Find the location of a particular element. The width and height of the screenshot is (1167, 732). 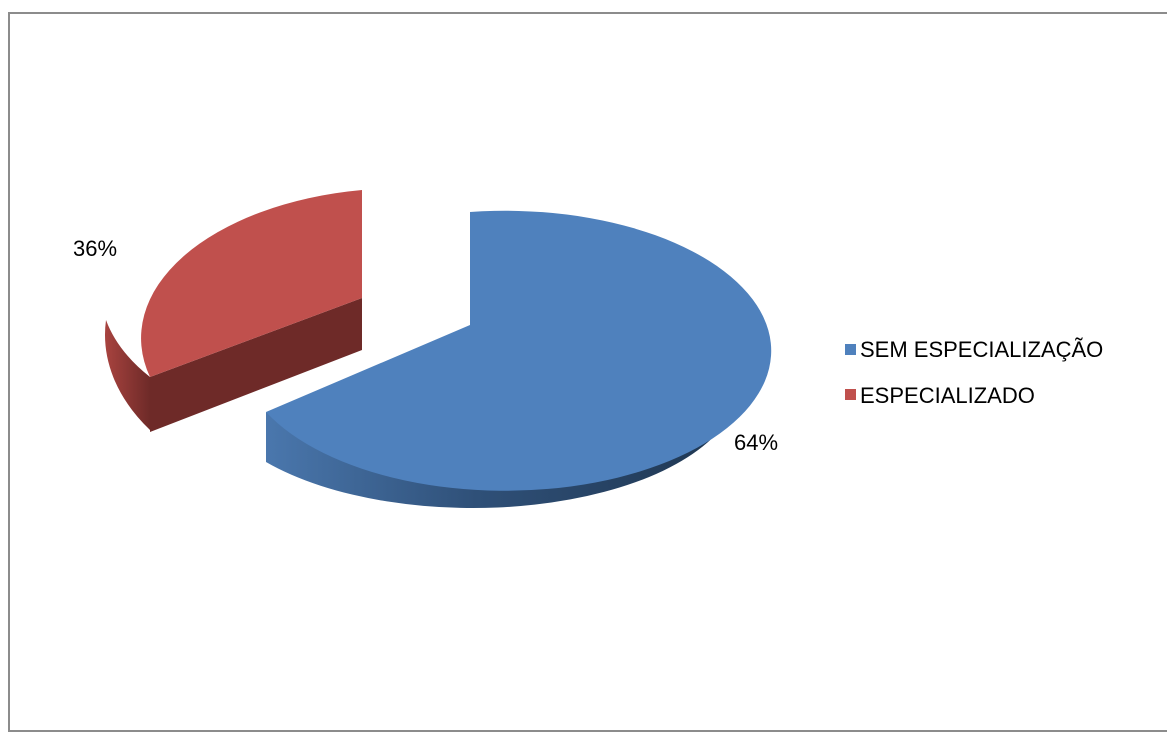

slice-side-outer-especializado is located at coordinates (127, 375).